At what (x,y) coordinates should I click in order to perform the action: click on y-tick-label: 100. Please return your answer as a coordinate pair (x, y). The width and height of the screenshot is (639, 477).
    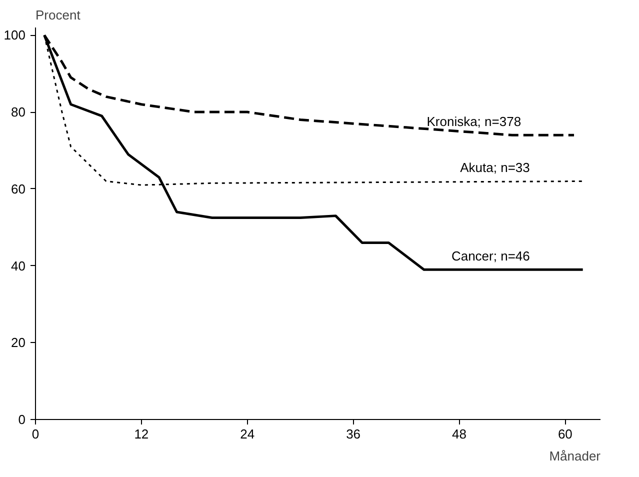
    Looking at the image, I should click on (15, 35).